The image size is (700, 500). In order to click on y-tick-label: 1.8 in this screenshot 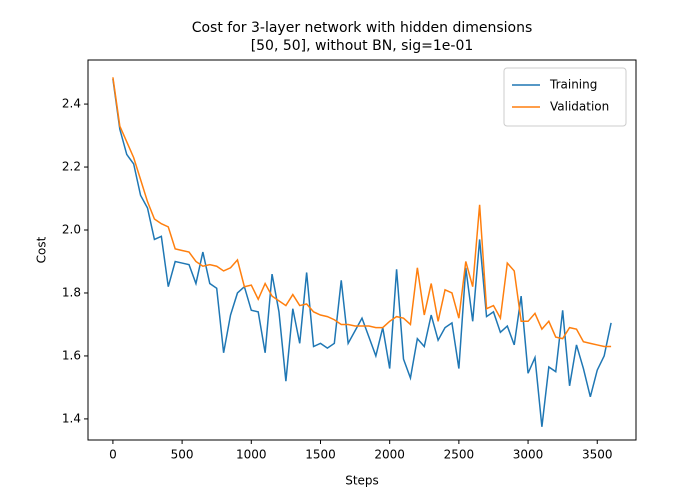, I will do `click(71, 292)`.